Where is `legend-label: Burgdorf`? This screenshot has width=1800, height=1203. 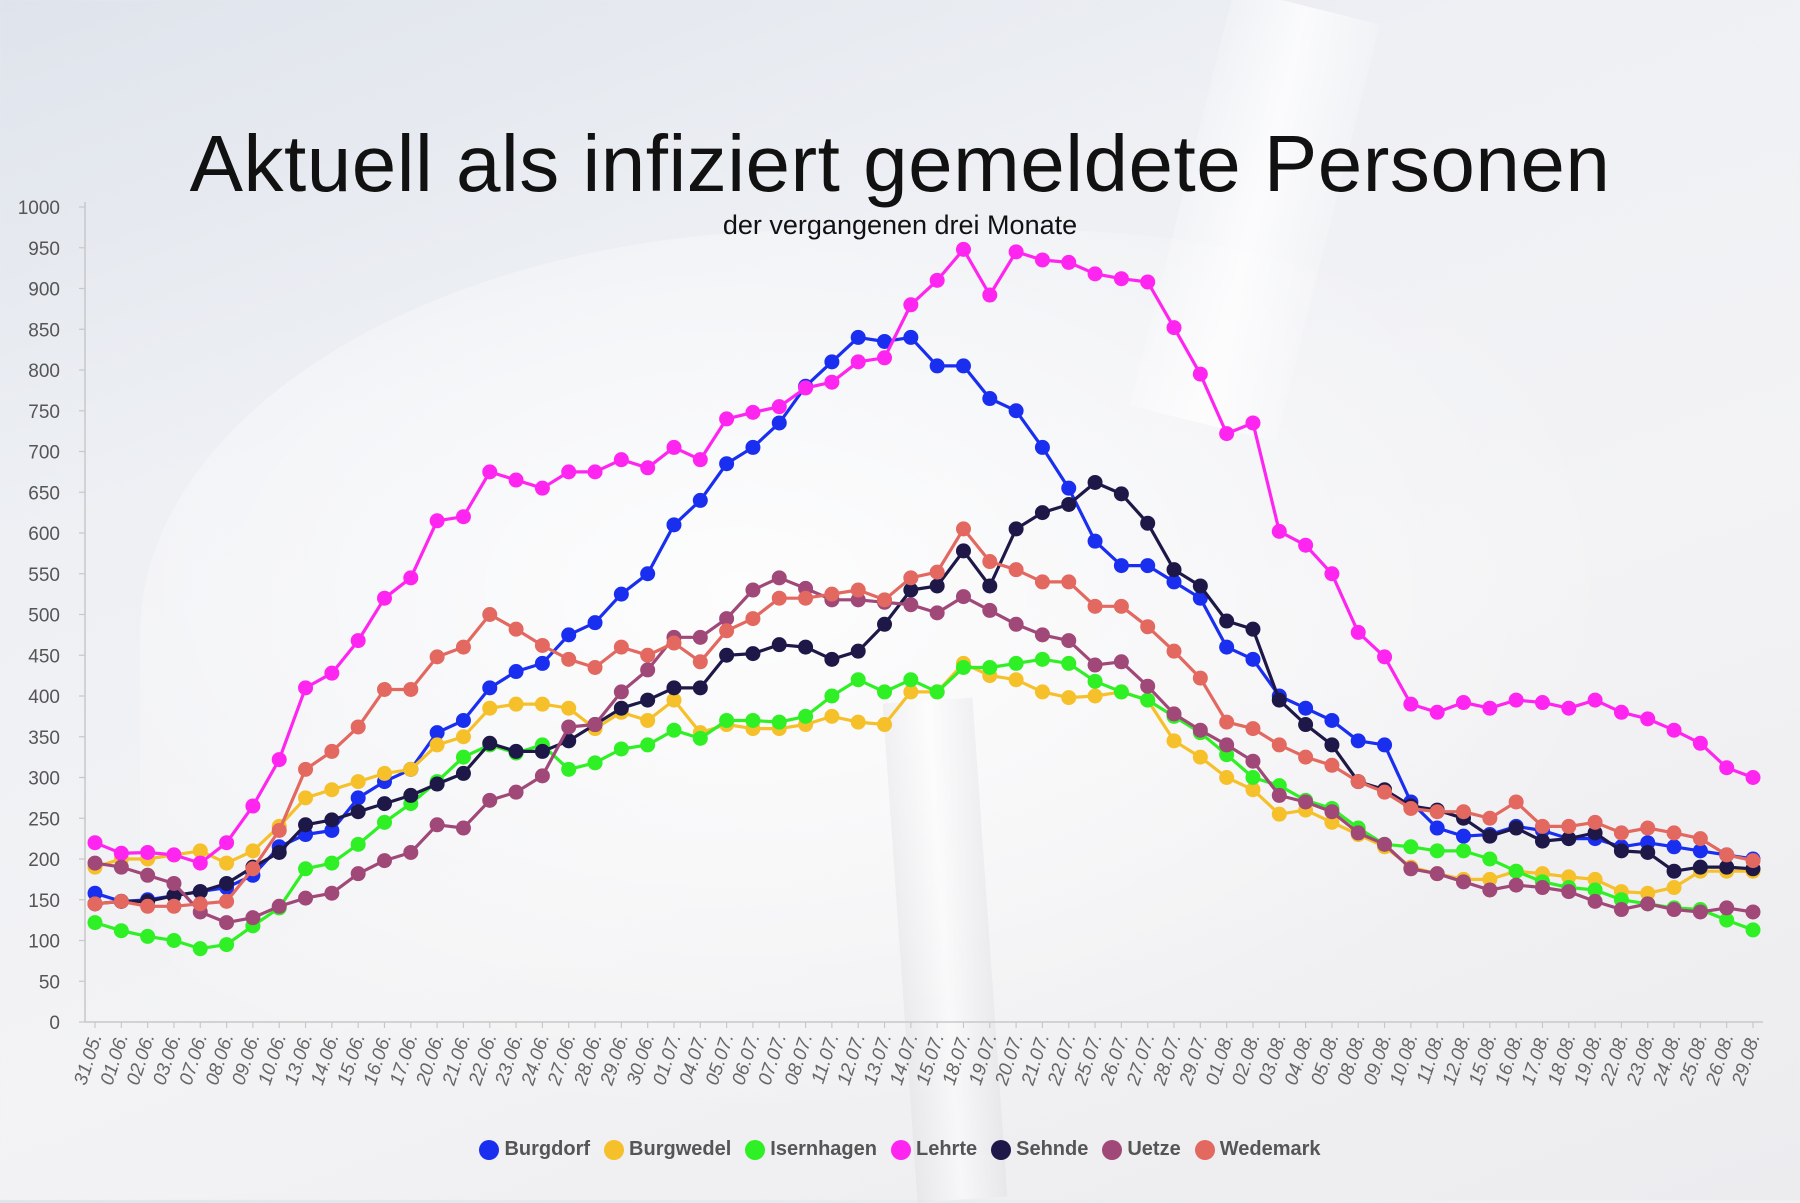 legend-label: Burgdorf is located at coordinates (547, 1149).